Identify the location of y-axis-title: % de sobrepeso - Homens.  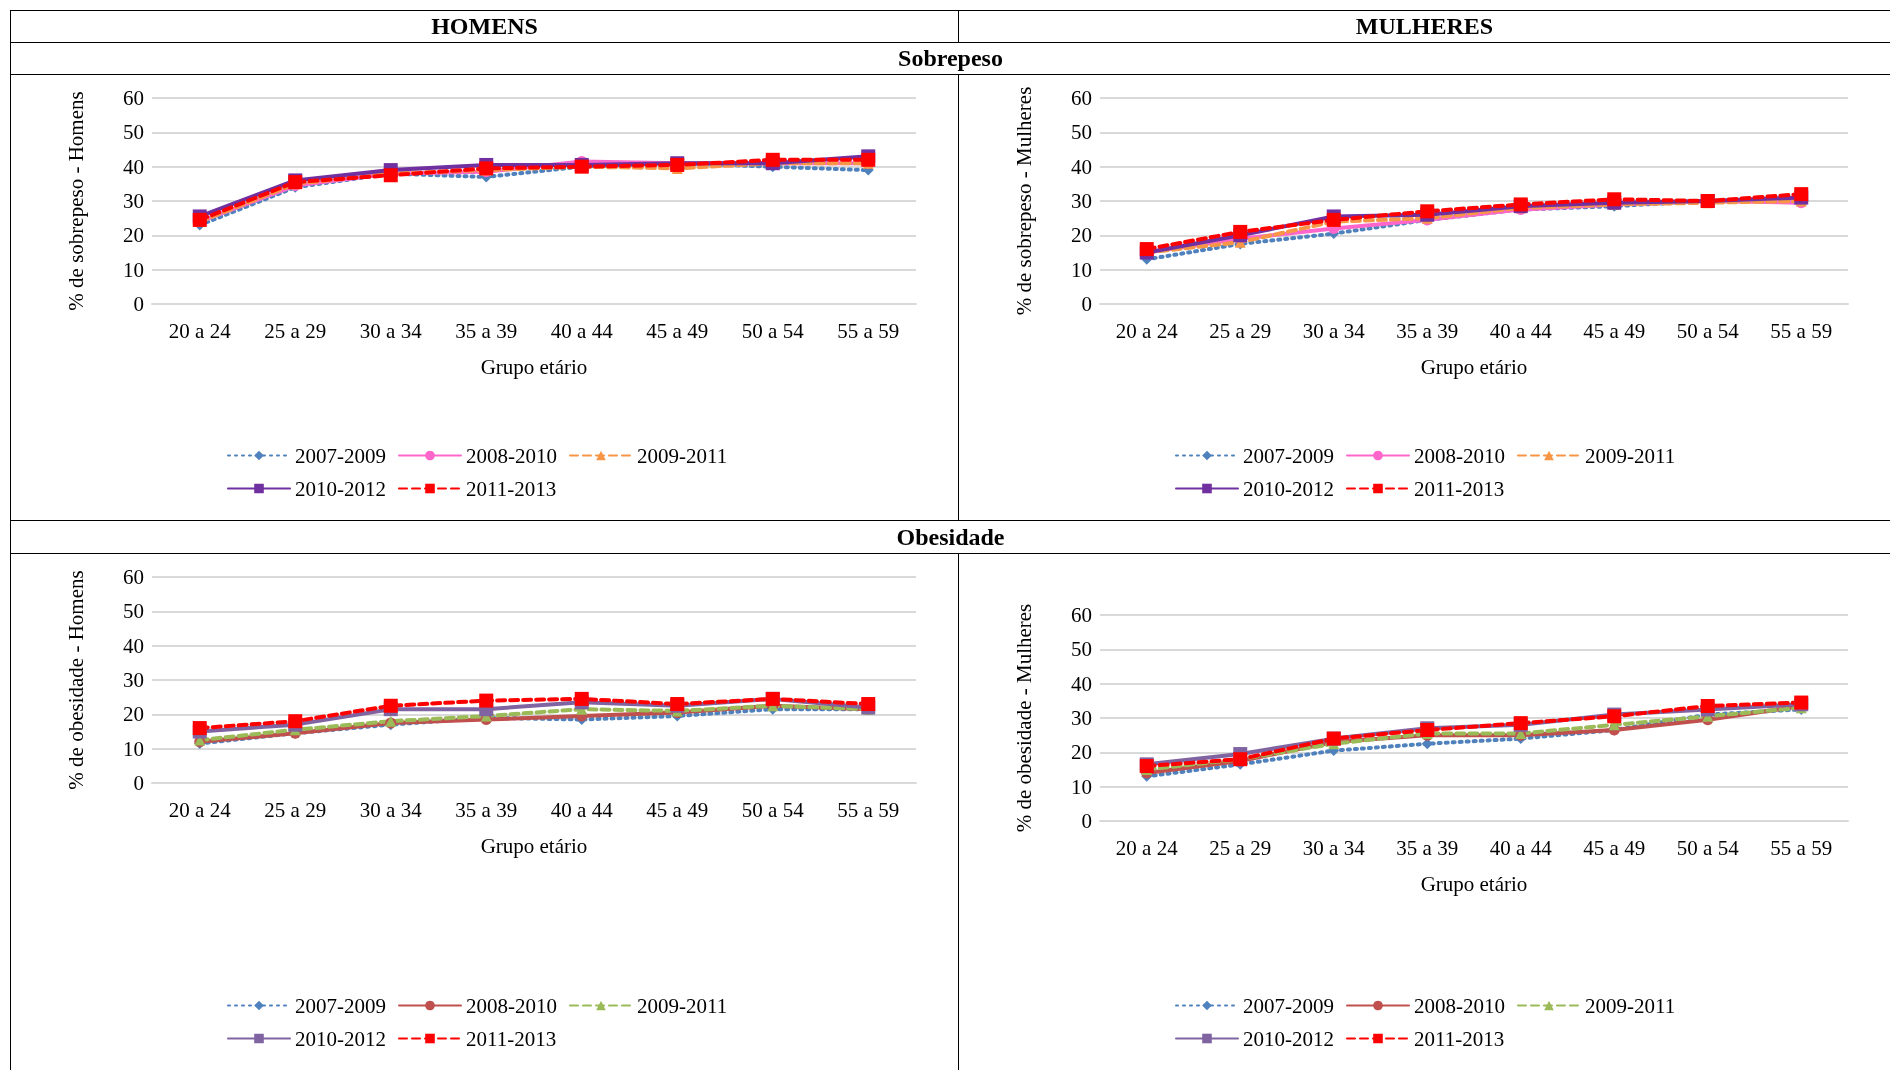
(75, 201).